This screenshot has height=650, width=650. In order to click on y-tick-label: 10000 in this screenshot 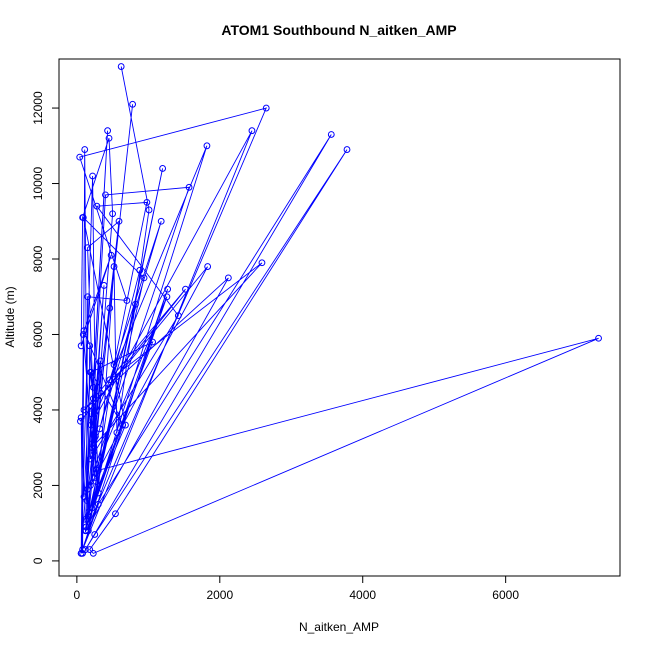, I will do `click(38, 184)`.